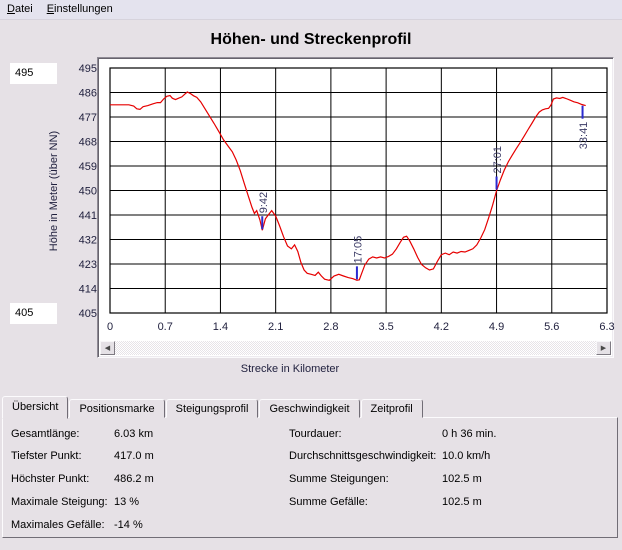  I want to click on stat-label: Maximale Steigung:, so click(59, 502).